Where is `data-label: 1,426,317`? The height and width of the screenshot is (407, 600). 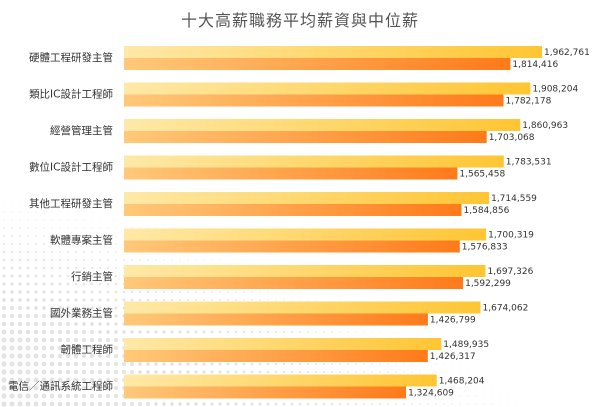 data-label: 1,426,317 is located at coordinates (453, 357).